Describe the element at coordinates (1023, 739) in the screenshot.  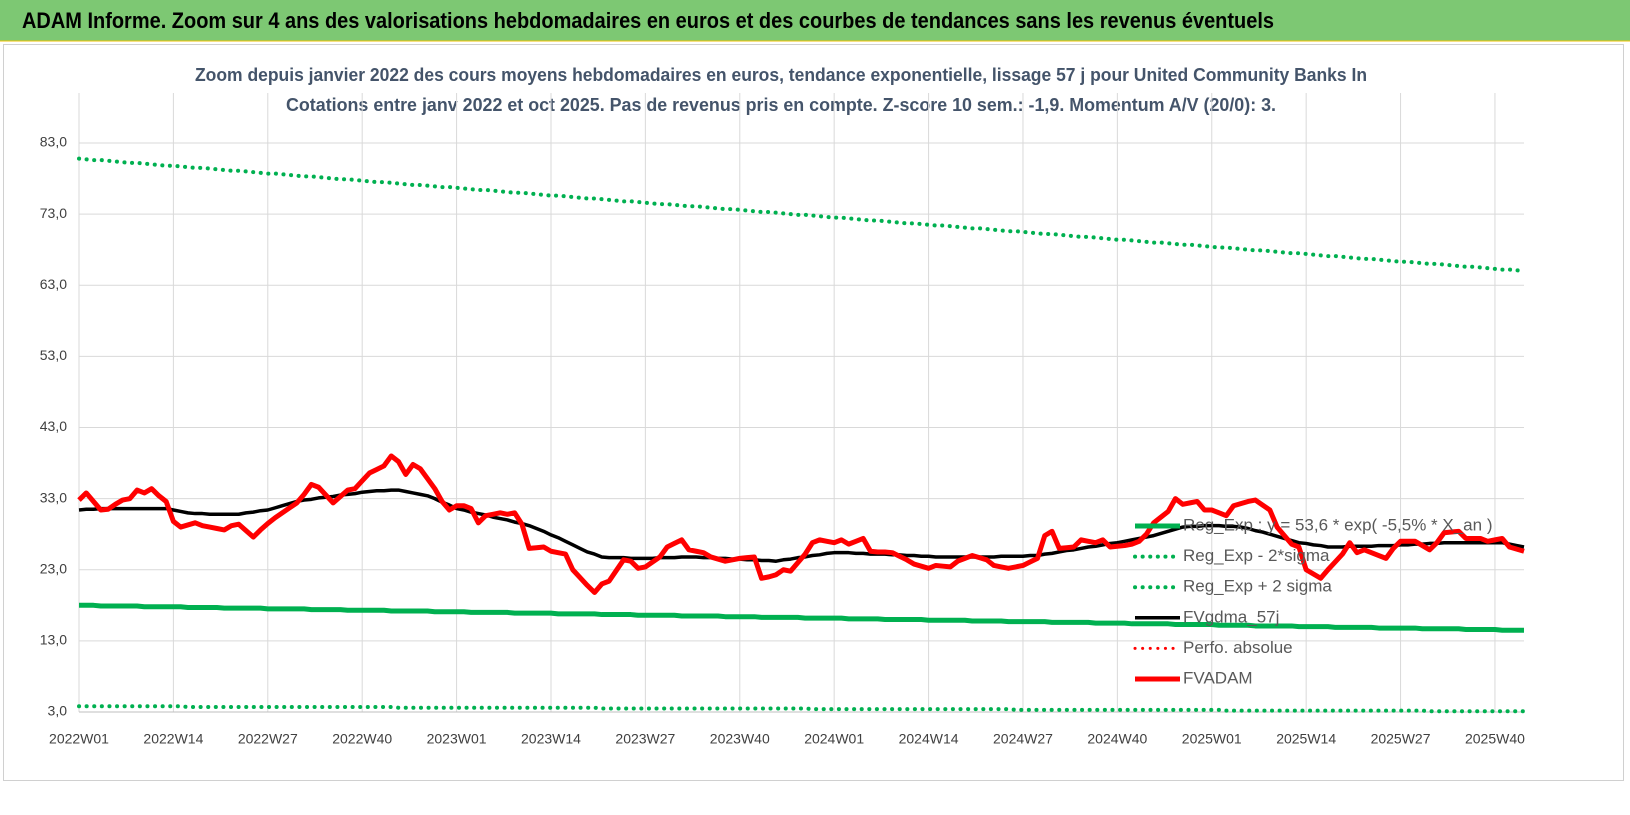
I see `x-tick-label: 2024W27` at that location.